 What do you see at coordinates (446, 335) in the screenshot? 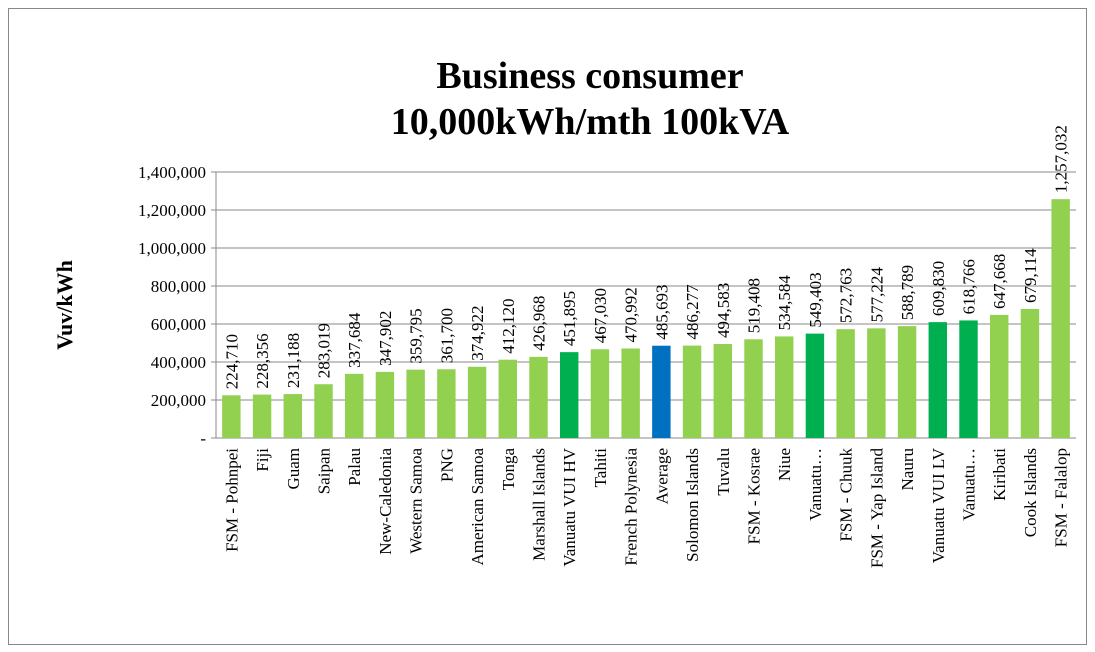
I see `data-label: 361,700` at bounding box center [446, 335].